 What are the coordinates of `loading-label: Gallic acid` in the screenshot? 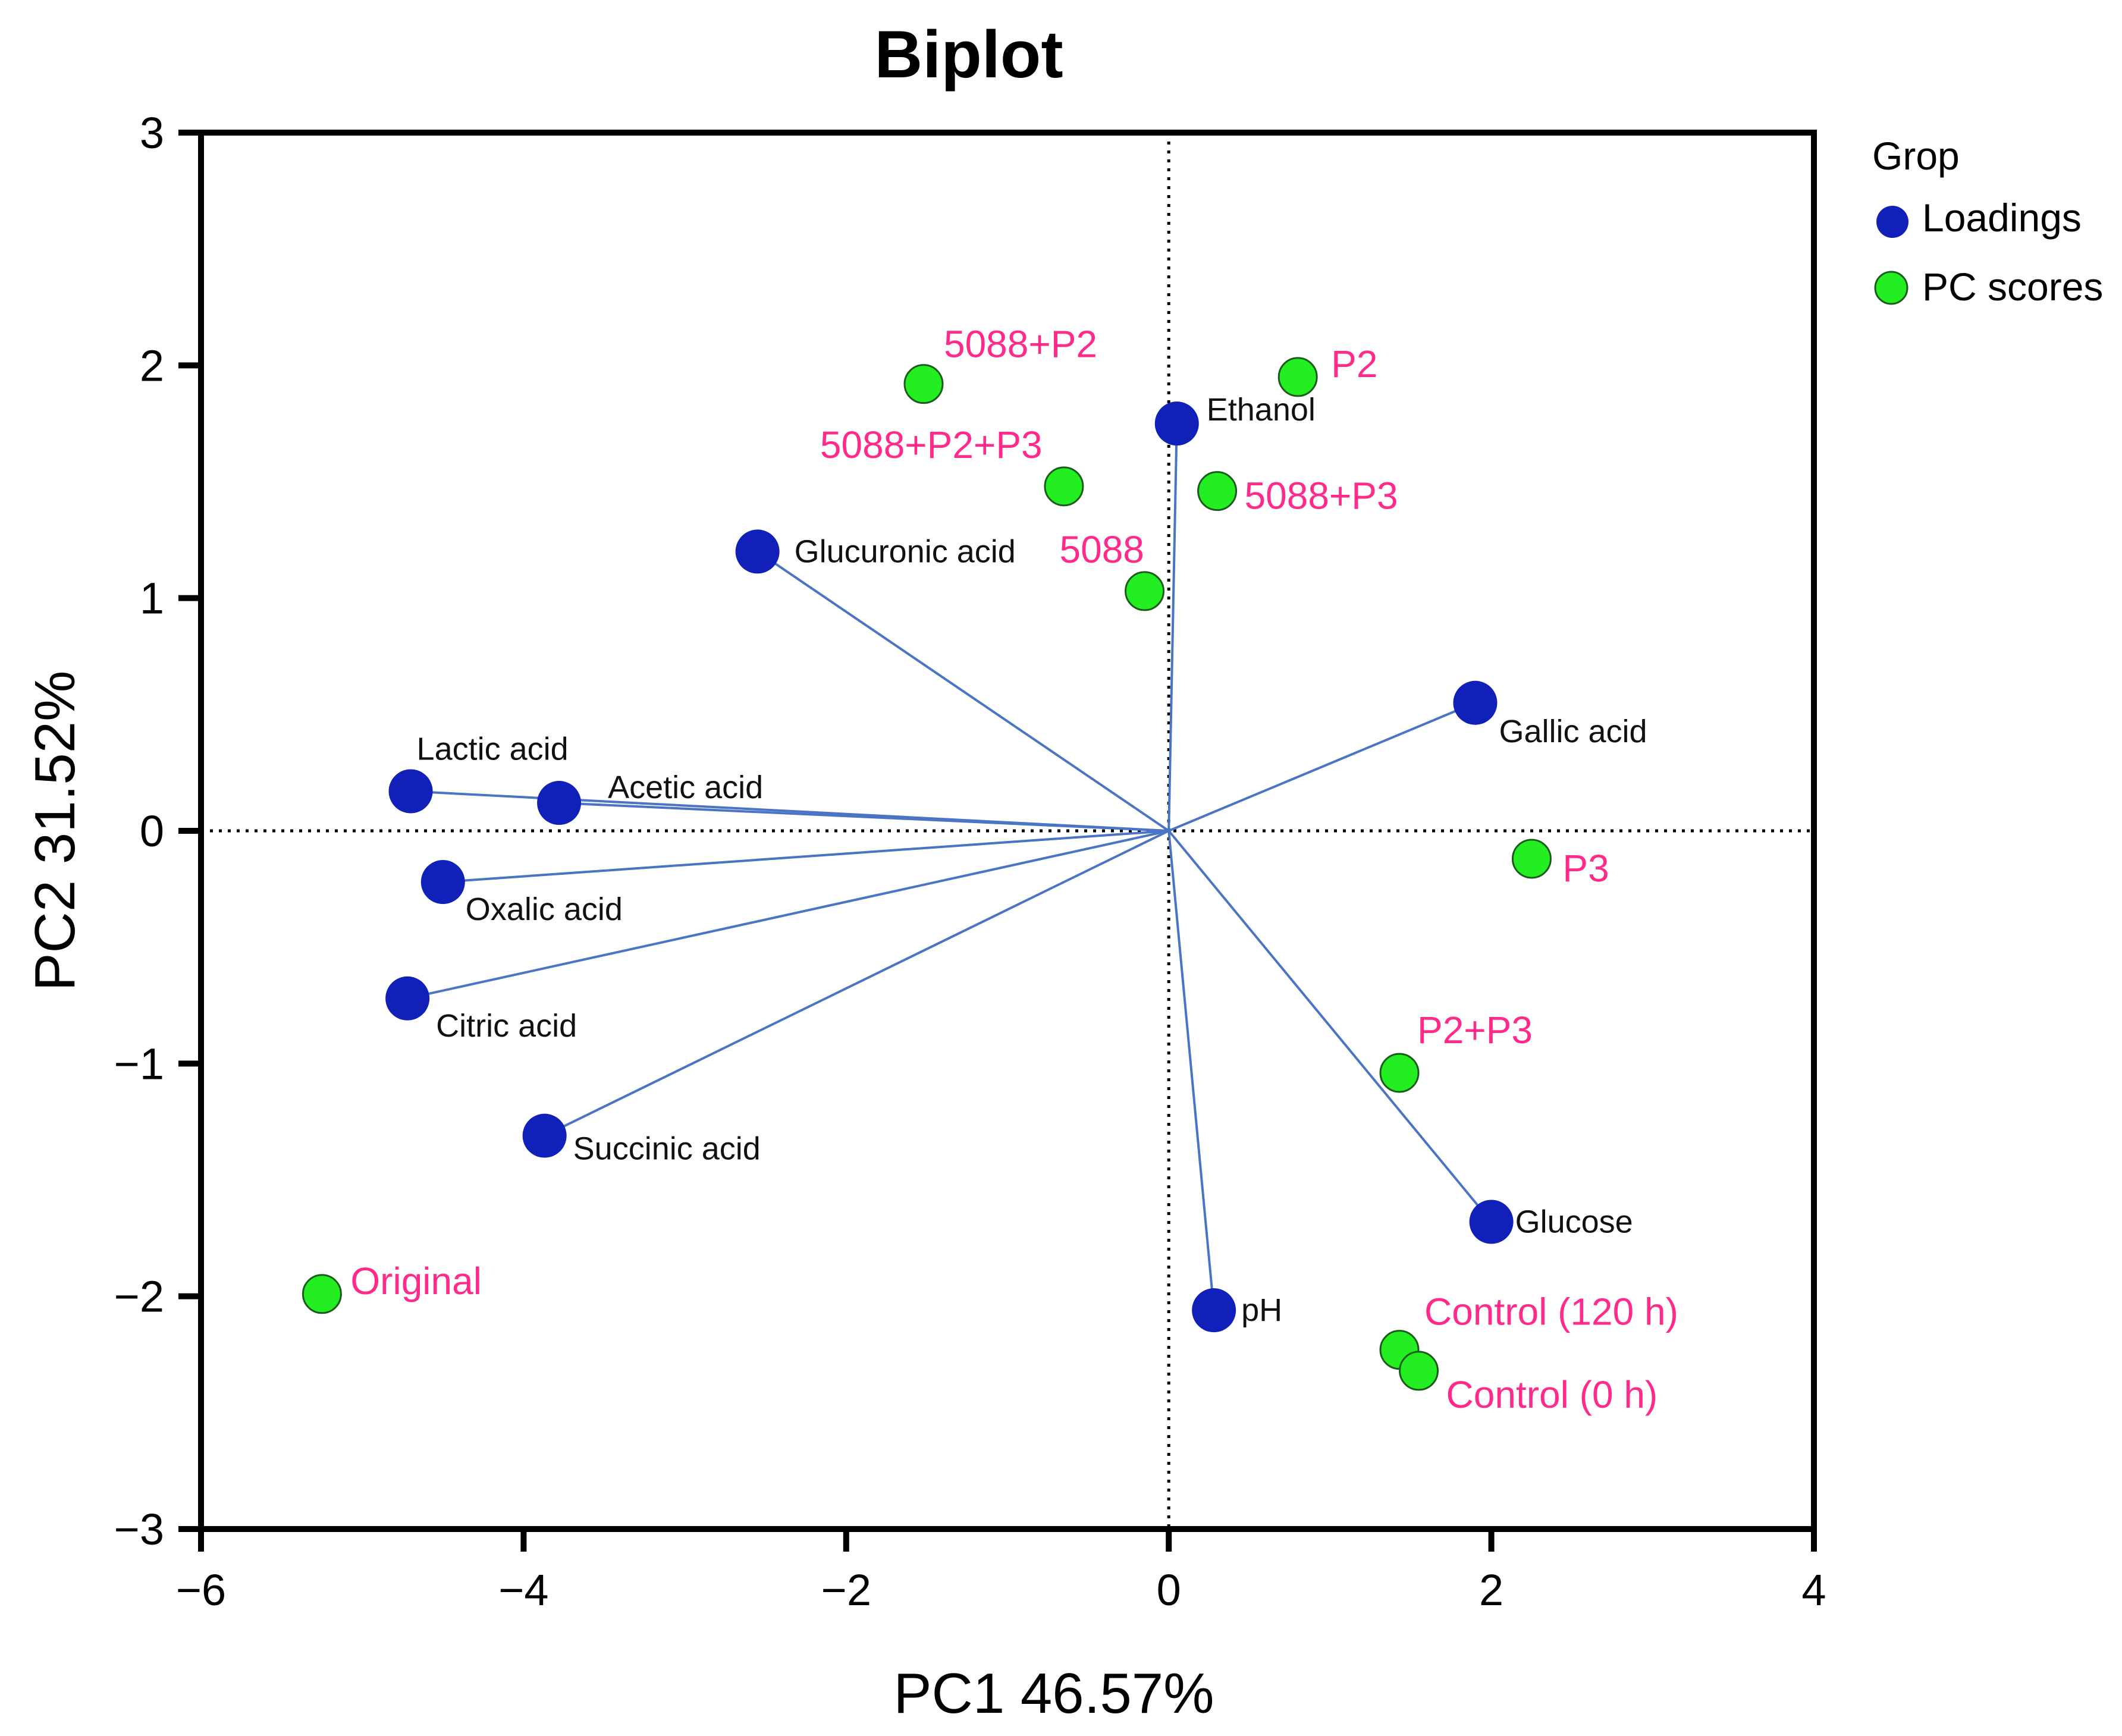 It's located at (1573, 731).